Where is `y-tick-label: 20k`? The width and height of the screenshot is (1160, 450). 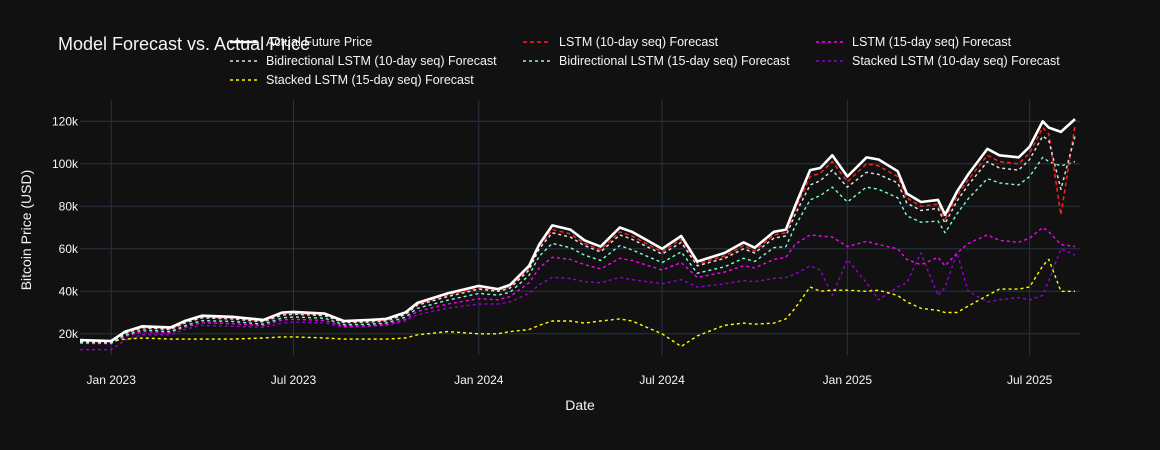
y-tick-label: 20k is located at coordinates (69, 334).